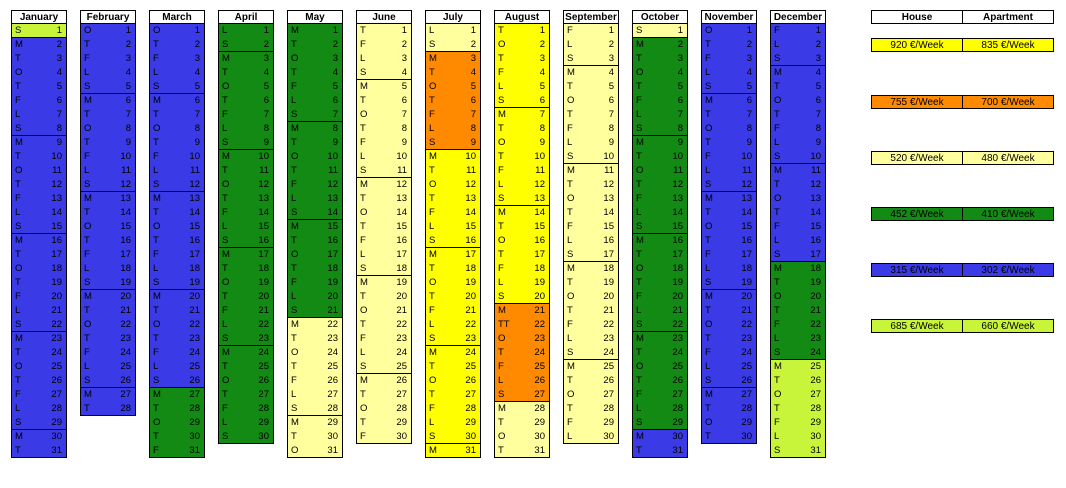  Describe the element at coordinates (815, 296) in the screenshot. I see `day-number: 20` at that location.